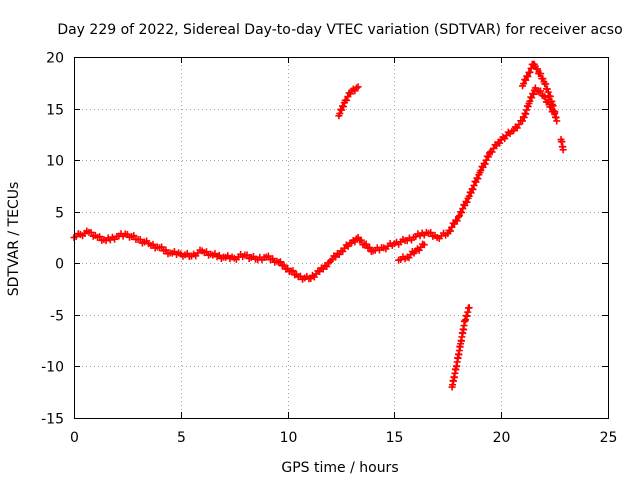 Image resolution: width=640 pixels, height=480 pixels. Describe the element at coordinates (52, 420) in the screenshot. I see `y-tick-label: -15` at that location.